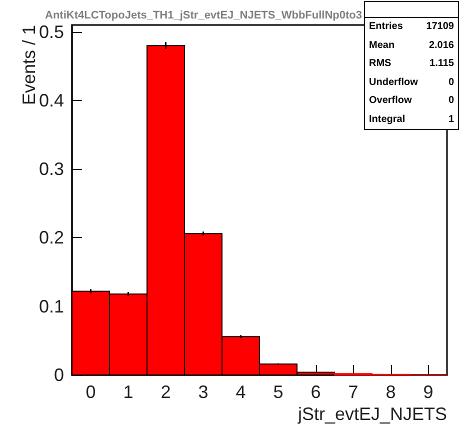  I want to click on x-tick-label: 8, so click(391, 392).